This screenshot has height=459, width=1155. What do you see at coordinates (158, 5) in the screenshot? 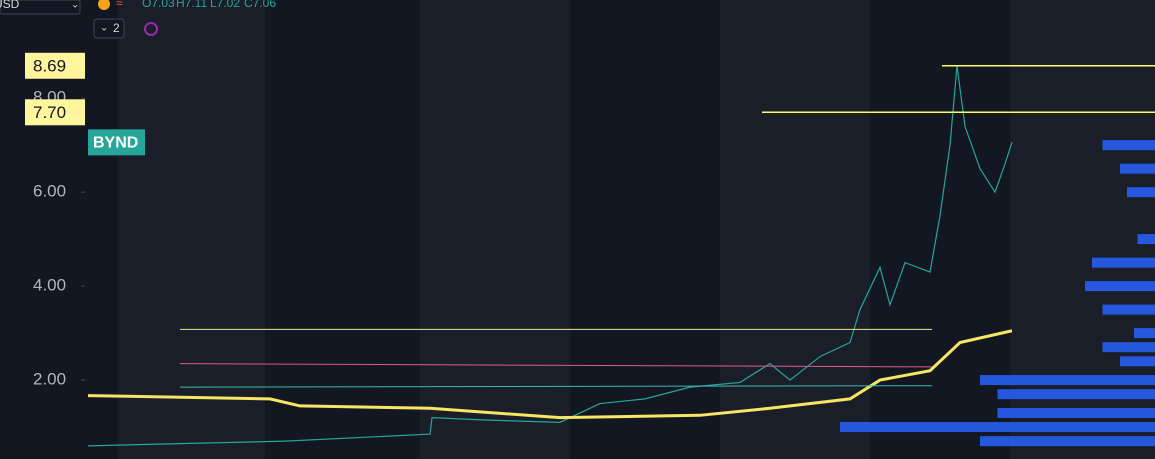
I see `ohlc-value: O7.03` at bounding box center [158, 5].